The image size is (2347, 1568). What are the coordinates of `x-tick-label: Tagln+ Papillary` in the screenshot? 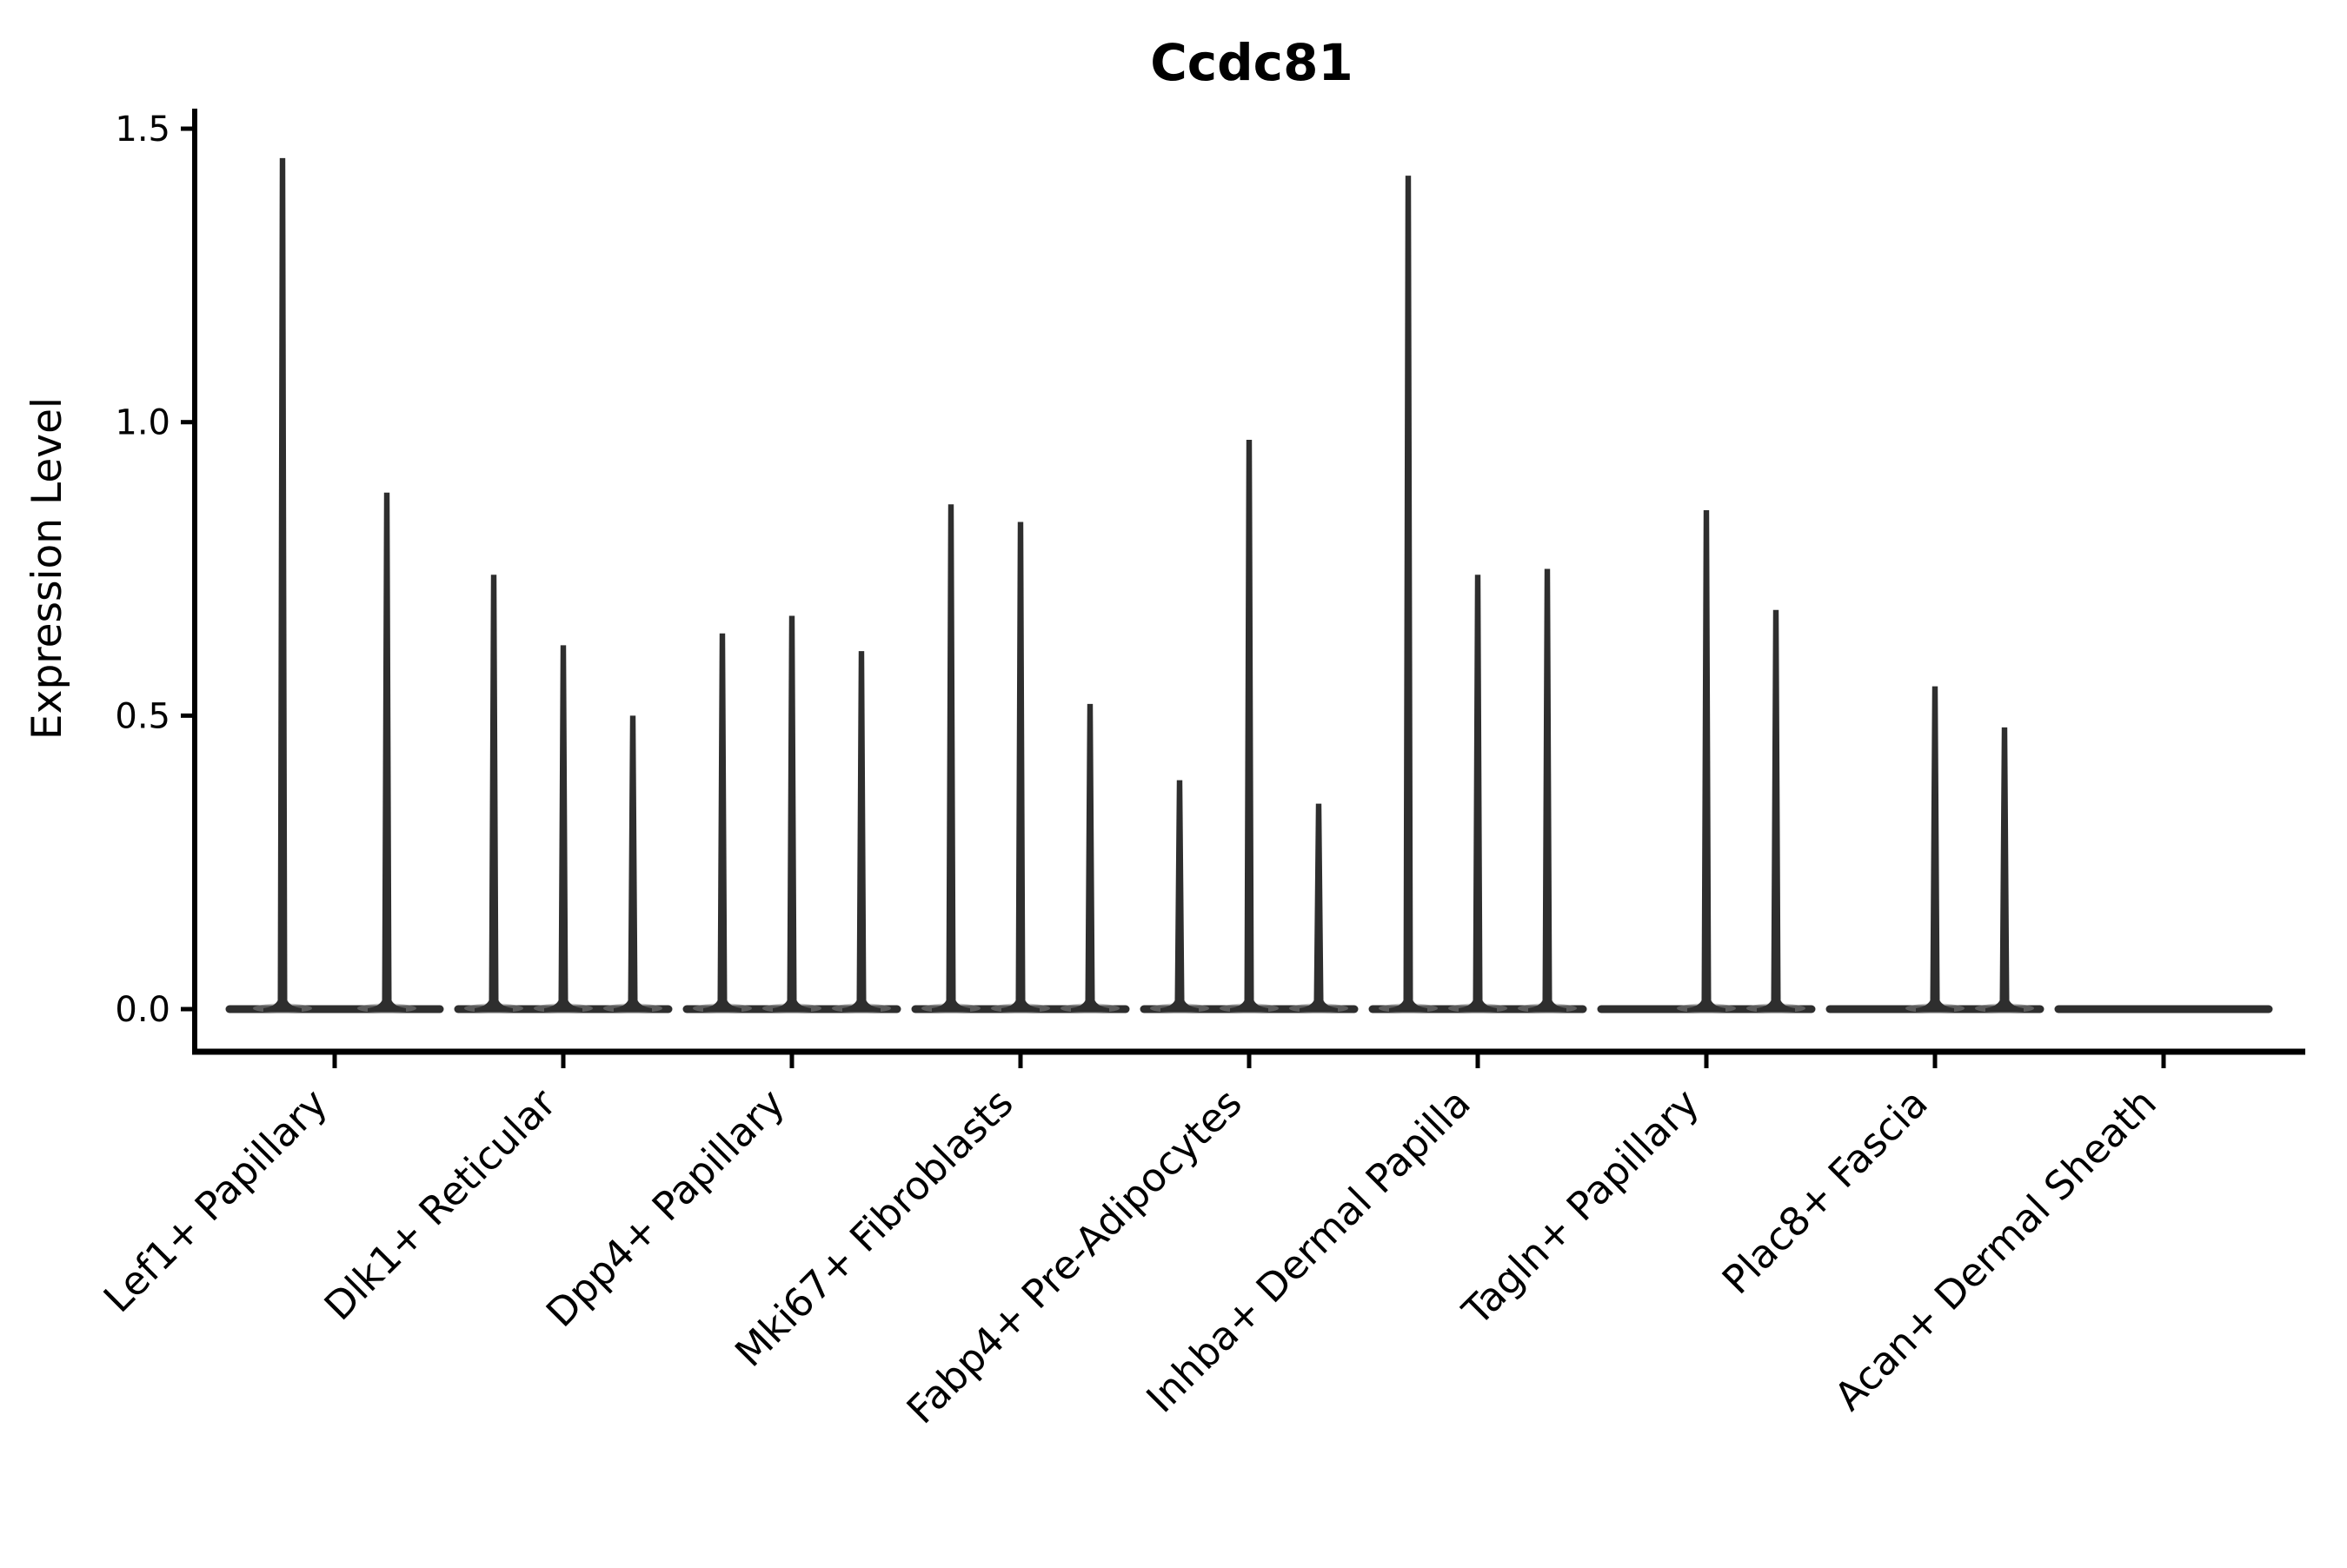 It's located at (1581, 1207).